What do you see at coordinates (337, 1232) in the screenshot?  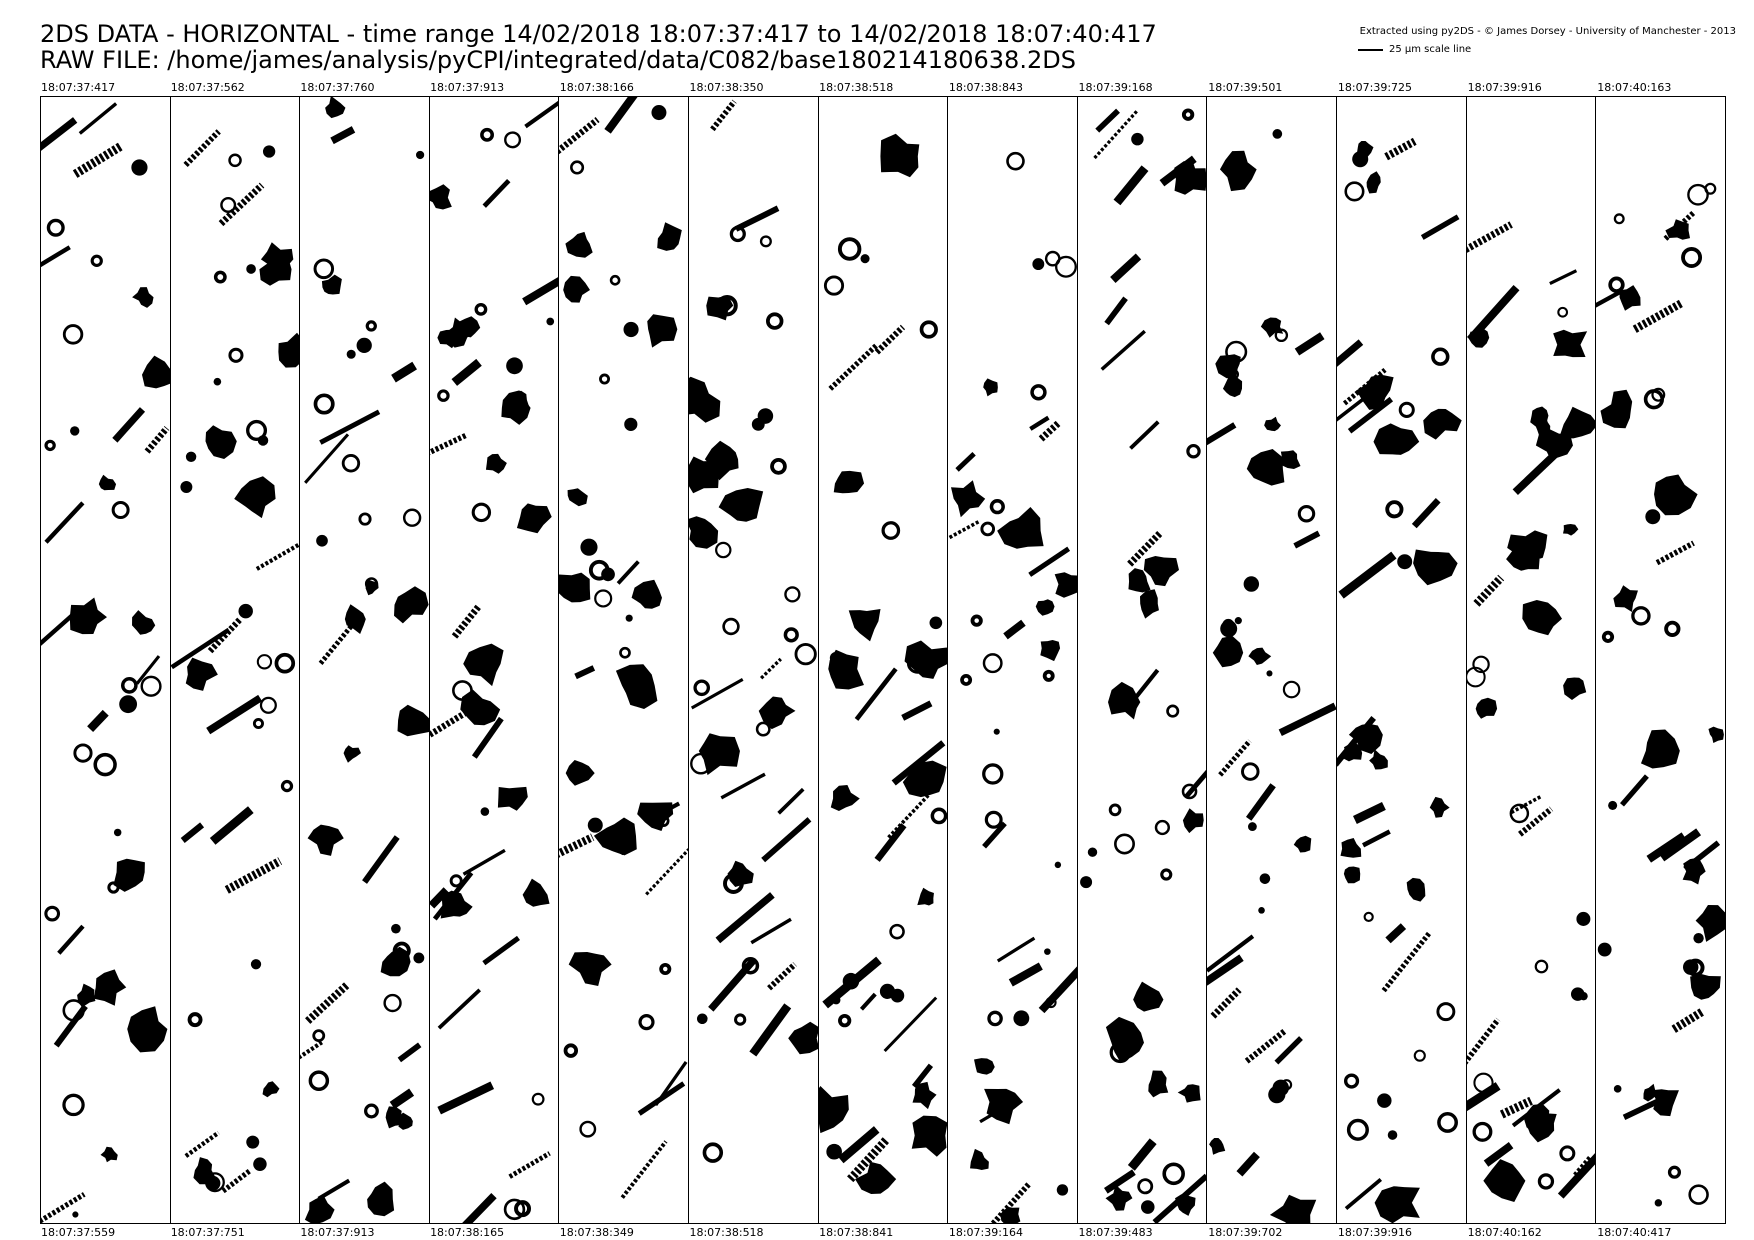 I see `strip-end-time: 18:07:37:913` at bounding box center [337, 1232].